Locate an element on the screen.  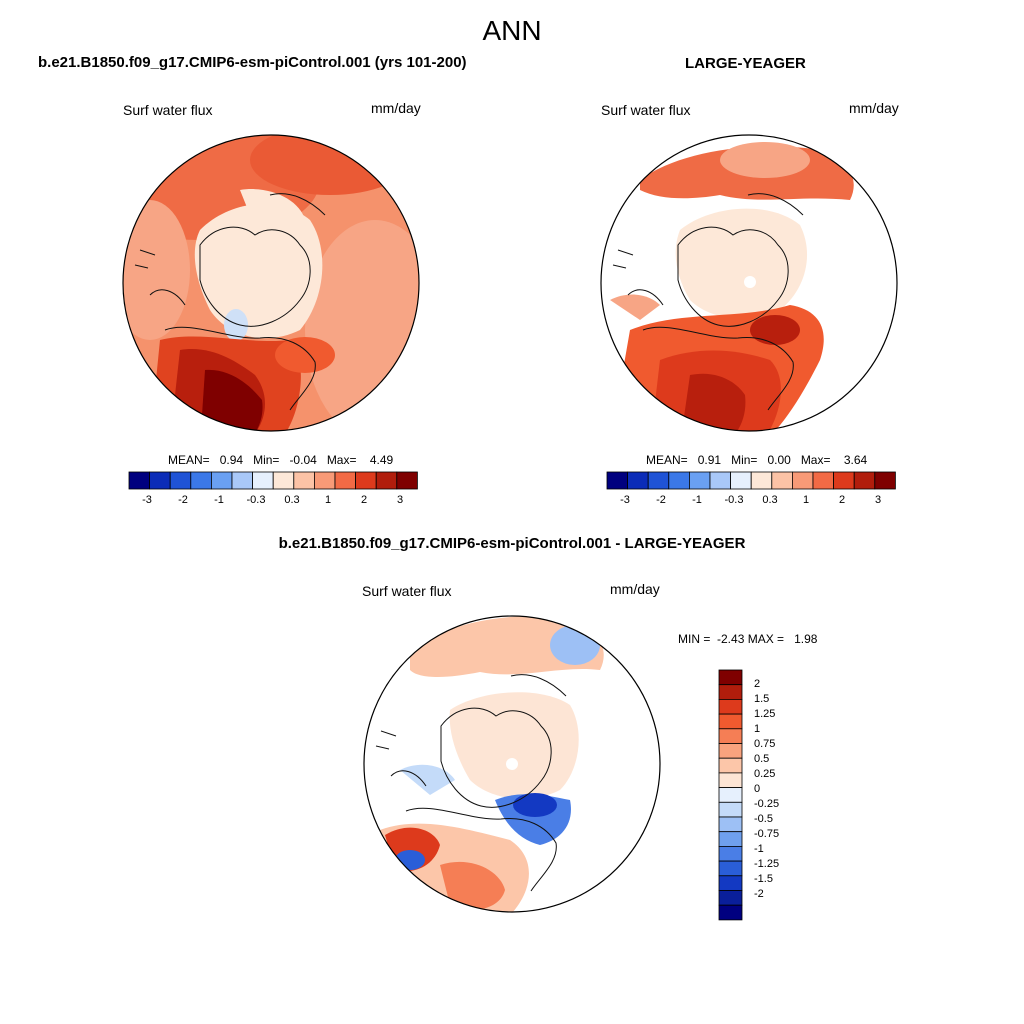
obs-min-label: Min= is located at coordinates (744, 460).